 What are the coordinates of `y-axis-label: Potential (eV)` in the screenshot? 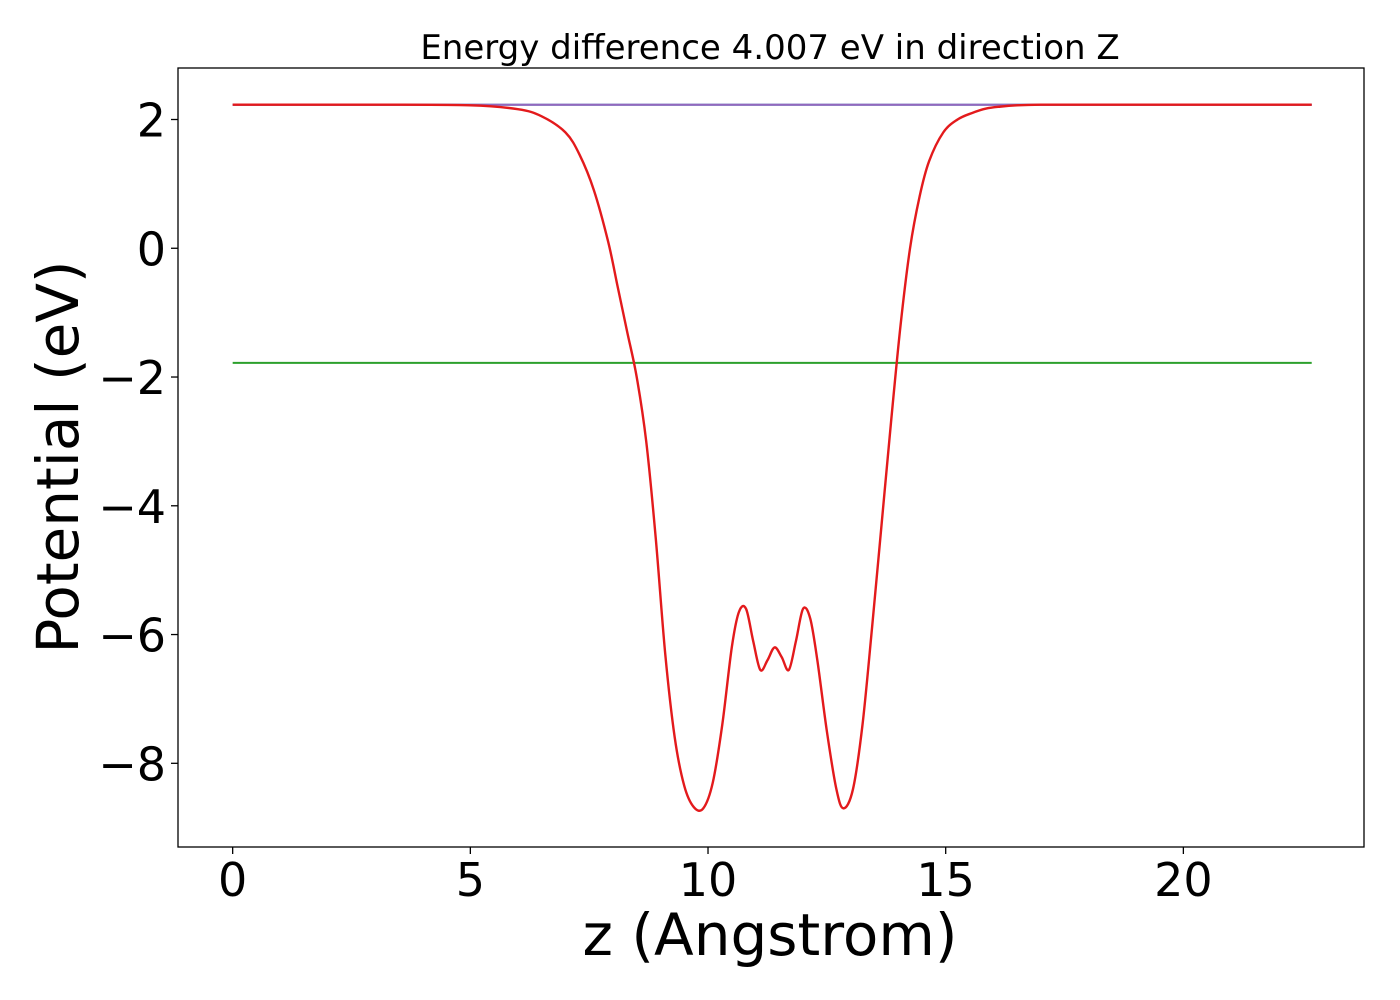 It's located at (58, 456).